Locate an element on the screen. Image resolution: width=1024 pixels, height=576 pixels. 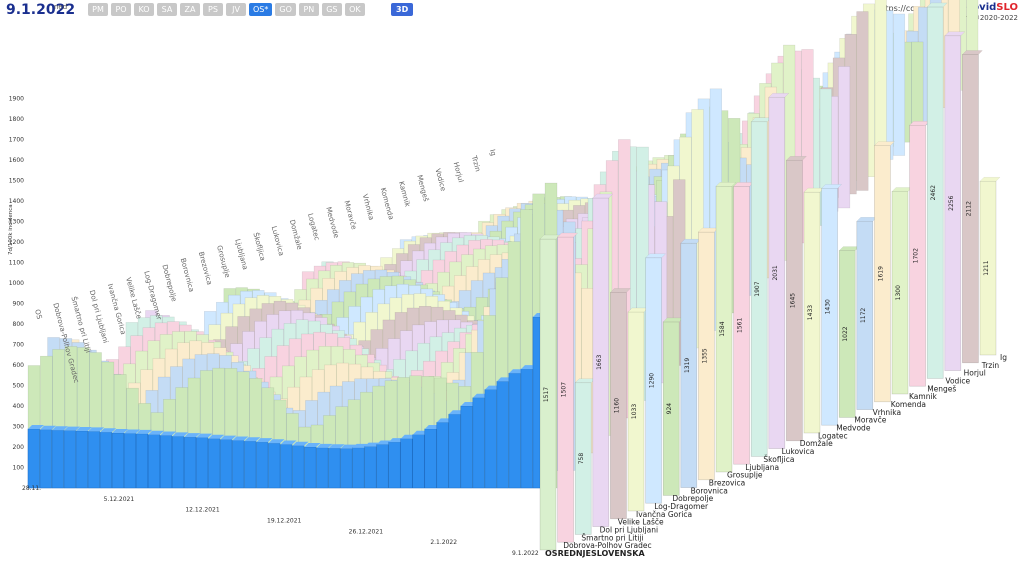
category-label: Škofljica is located at coordinates (778, 459).